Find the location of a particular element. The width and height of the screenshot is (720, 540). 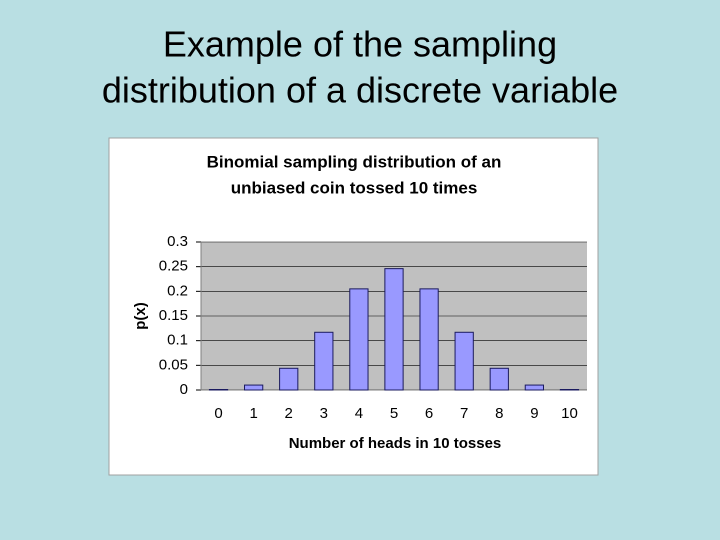

y-tick-label: 0.3 is located at coordinates (177, 241).